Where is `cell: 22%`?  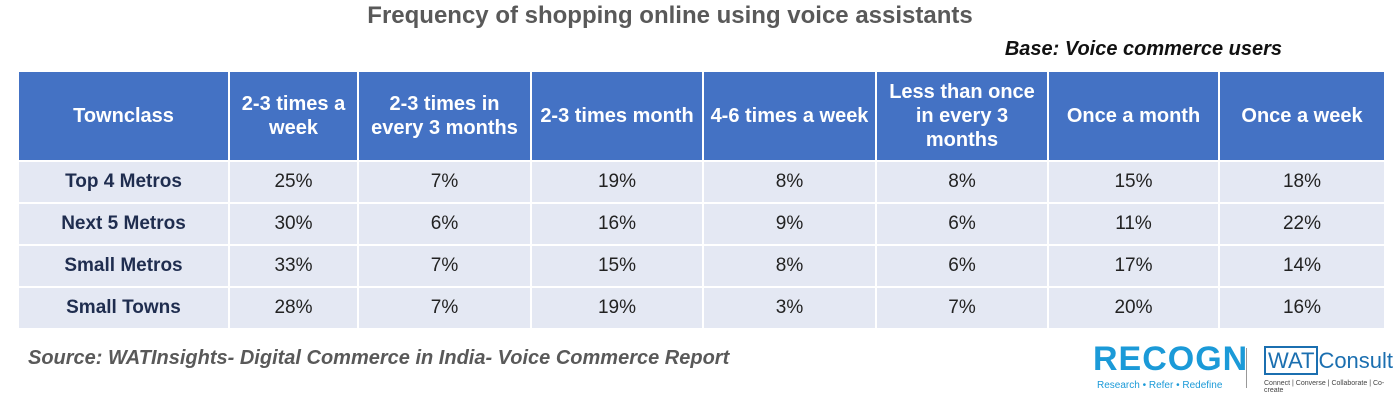
cell: 22% is located at coordinates (1302, 224).